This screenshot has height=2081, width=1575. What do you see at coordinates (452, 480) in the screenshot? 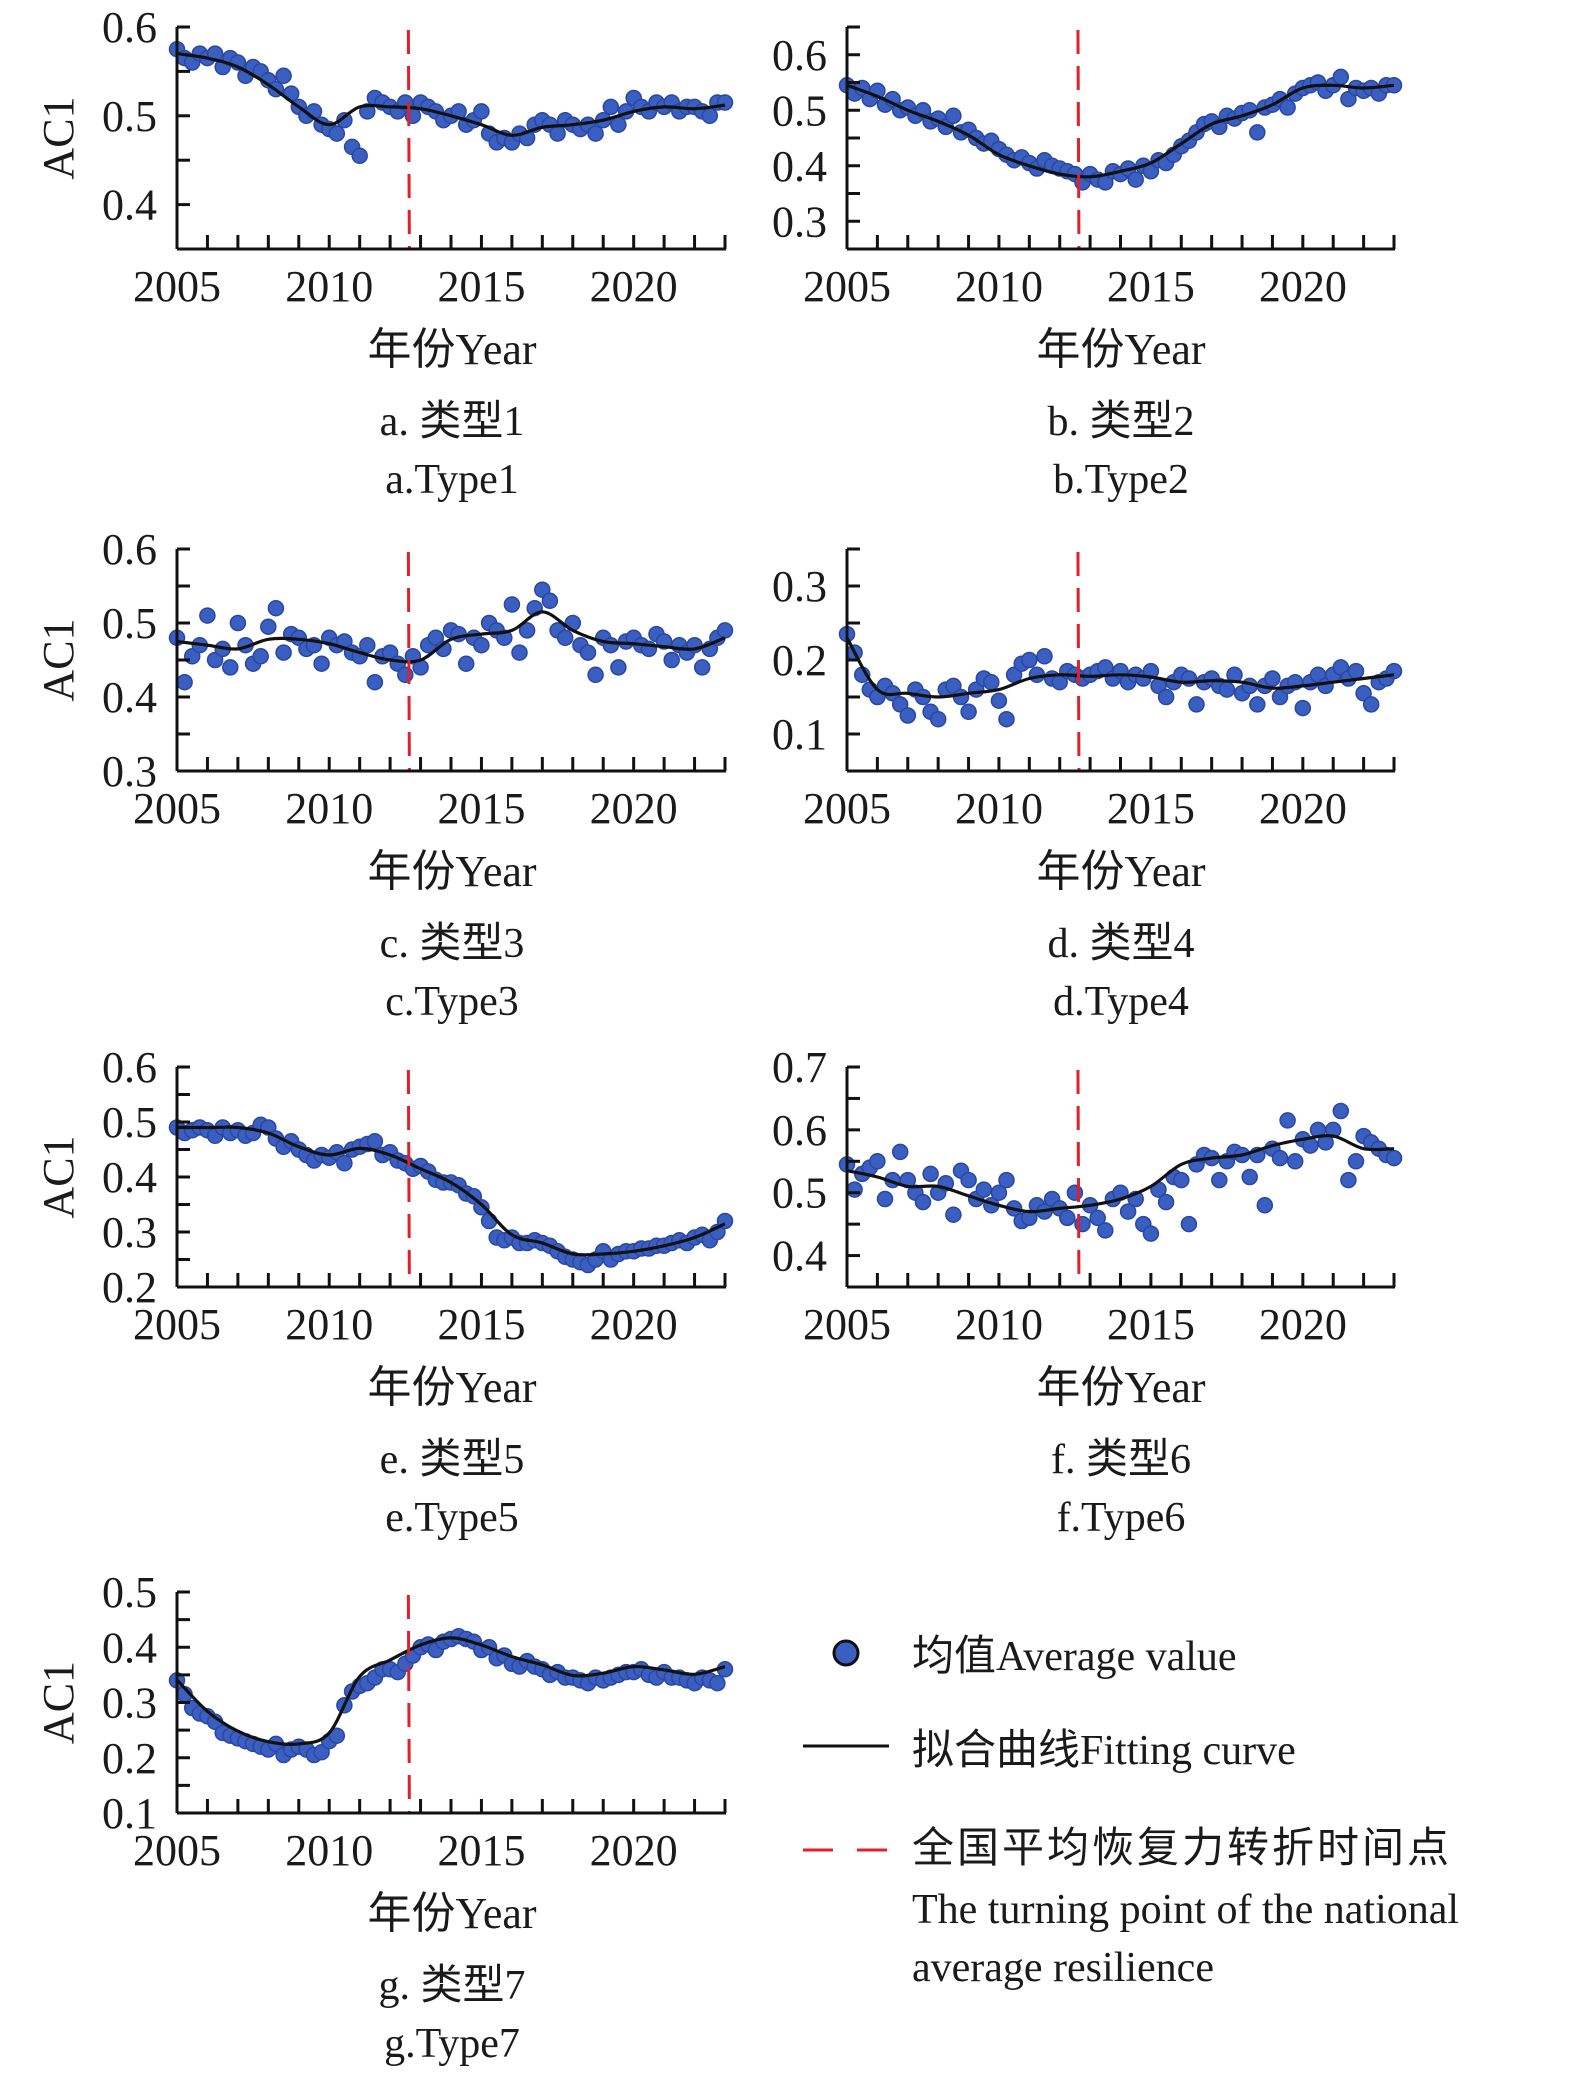
I see `panel-caption-en: a.Type1` at bounding box center [452, 480].